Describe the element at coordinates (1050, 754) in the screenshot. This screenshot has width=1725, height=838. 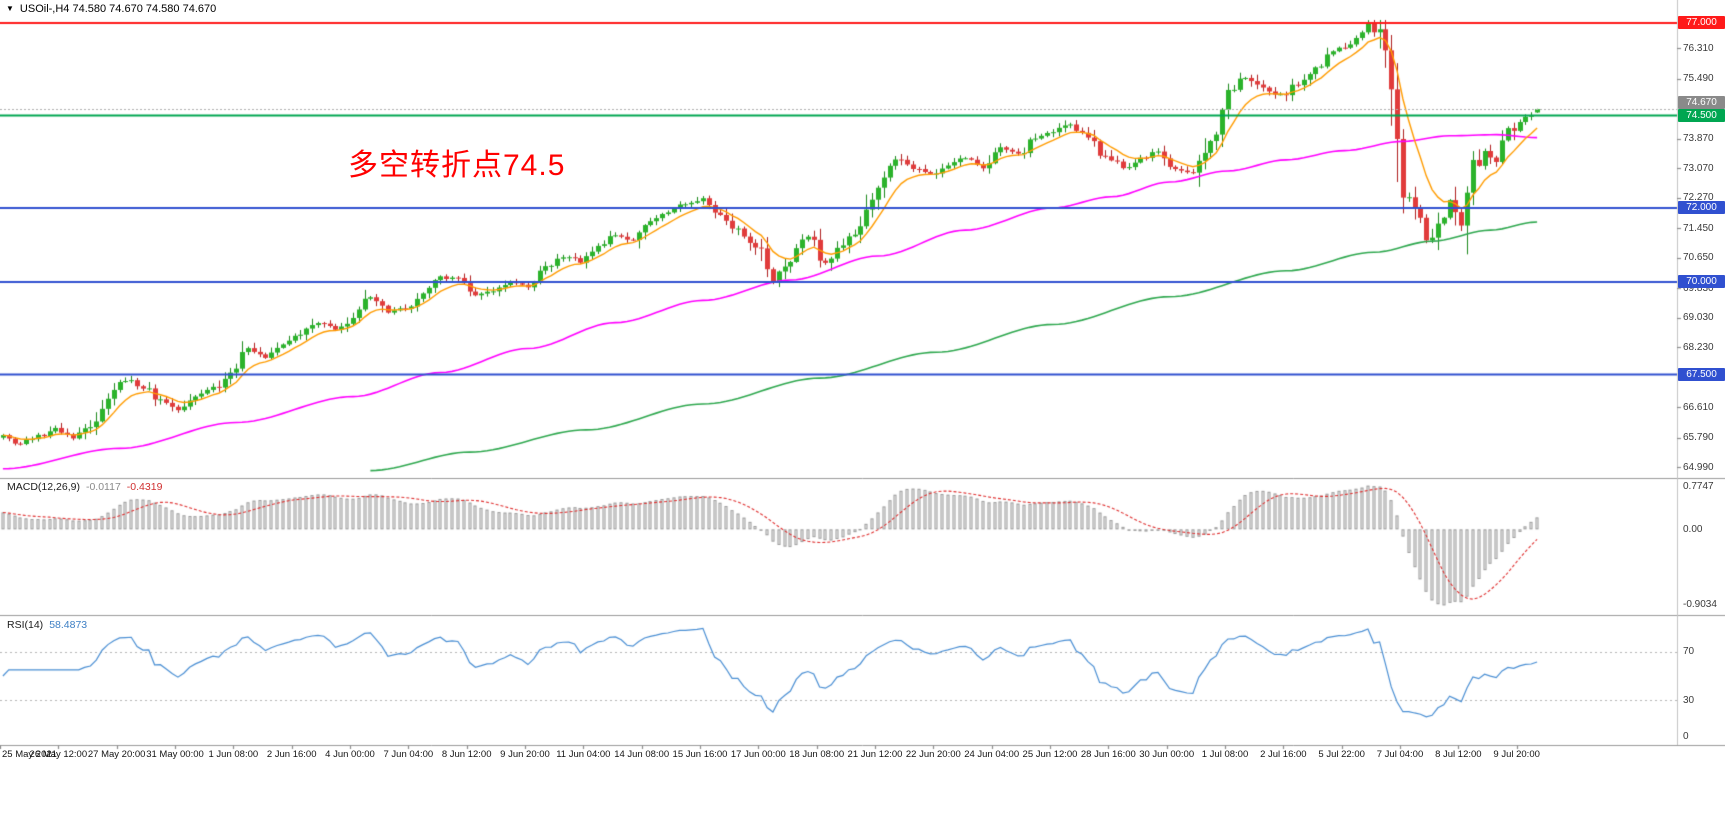
I see `time-axis-label: 25 Jun 12:00` at that location.